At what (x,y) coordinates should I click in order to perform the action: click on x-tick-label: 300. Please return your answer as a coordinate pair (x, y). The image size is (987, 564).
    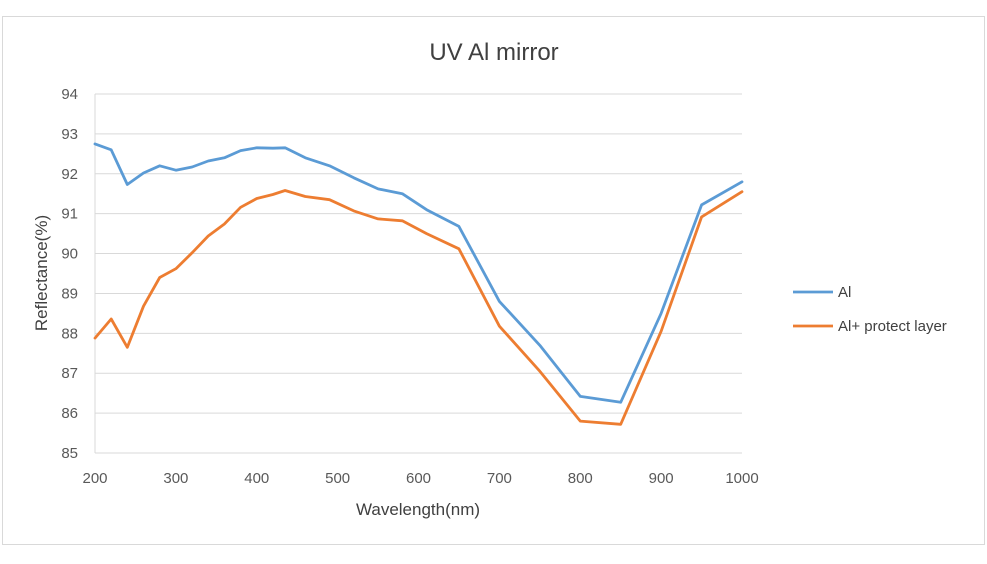
    Looking at the image, I should click on (175, 478).